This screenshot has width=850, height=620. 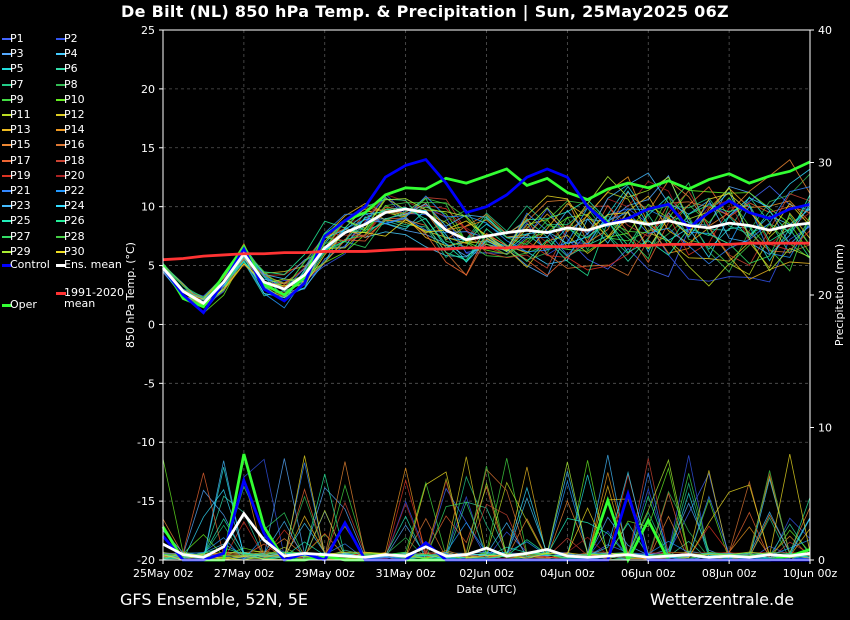 I want to click on legend-label: P28, so click(x=74, y=236).